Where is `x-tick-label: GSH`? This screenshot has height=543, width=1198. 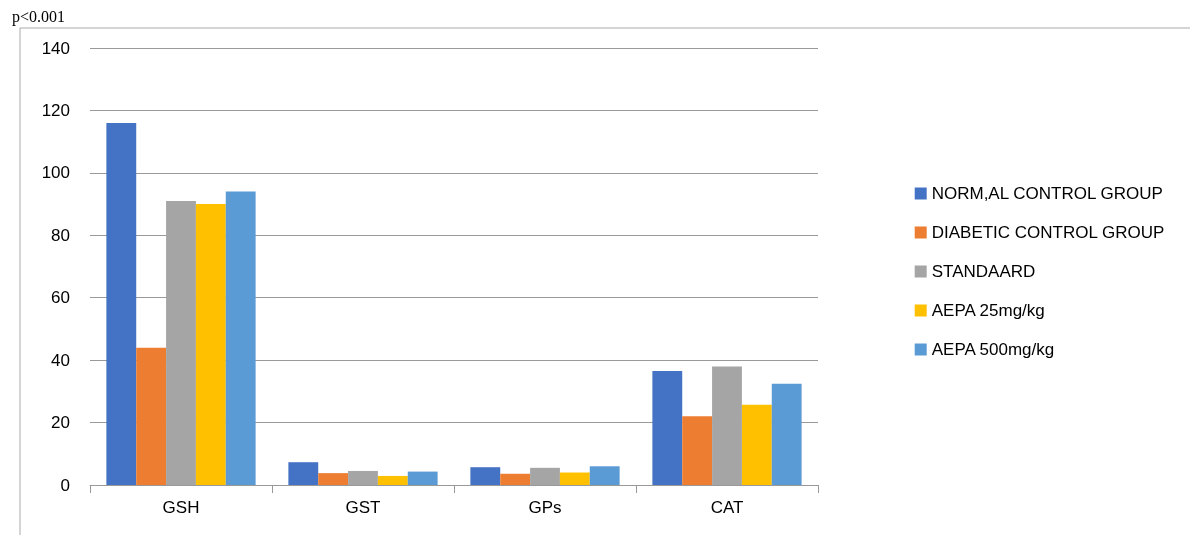 x-tick-label: GSH is located at coordinates (181, 507).